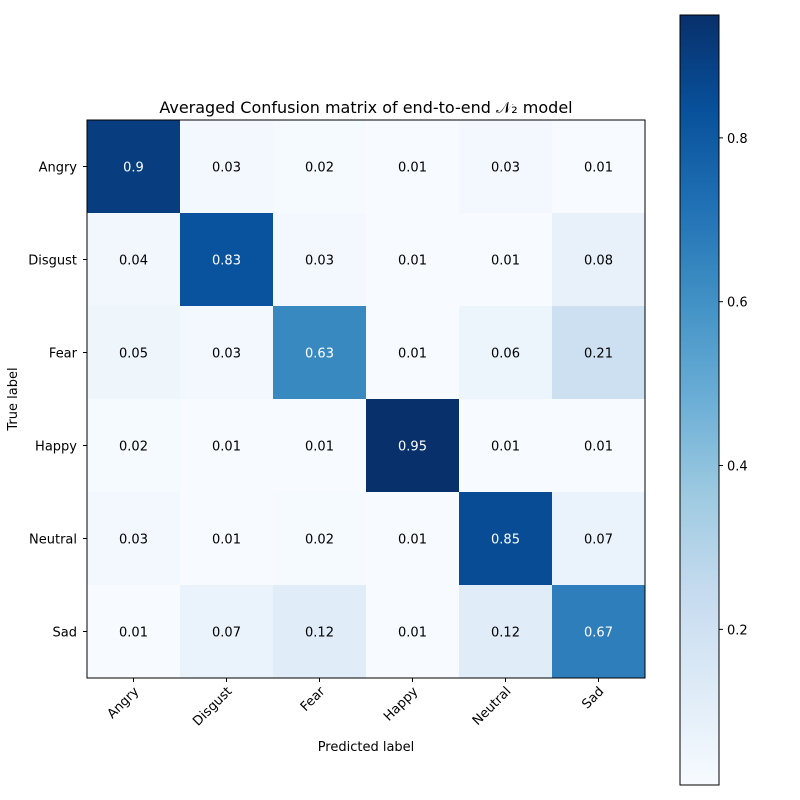  I want to click on y-tick-label: Neutral, so click(53, 540).